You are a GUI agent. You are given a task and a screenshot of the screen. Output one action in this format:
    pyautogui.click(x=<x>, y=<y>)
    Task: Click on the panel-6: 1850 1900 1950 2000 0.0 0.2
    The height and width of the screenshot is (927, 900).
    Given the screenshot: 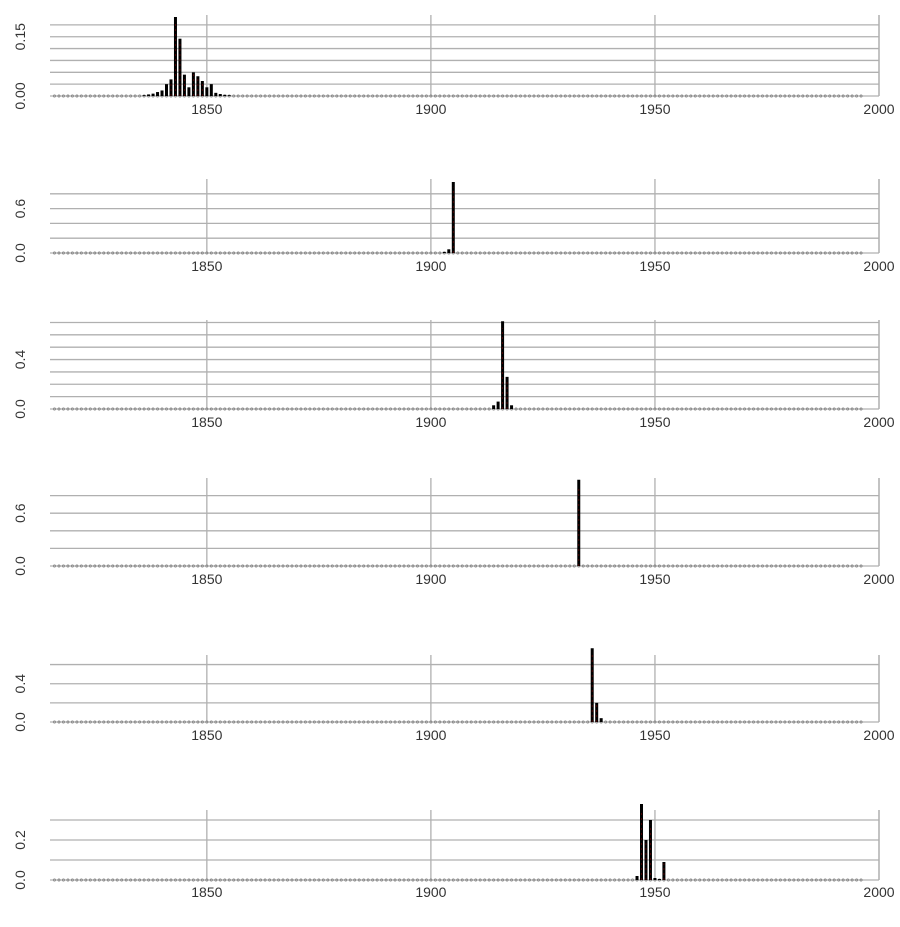 What is the action you would take?
    pyautogui.click(x=453, y=852)
    